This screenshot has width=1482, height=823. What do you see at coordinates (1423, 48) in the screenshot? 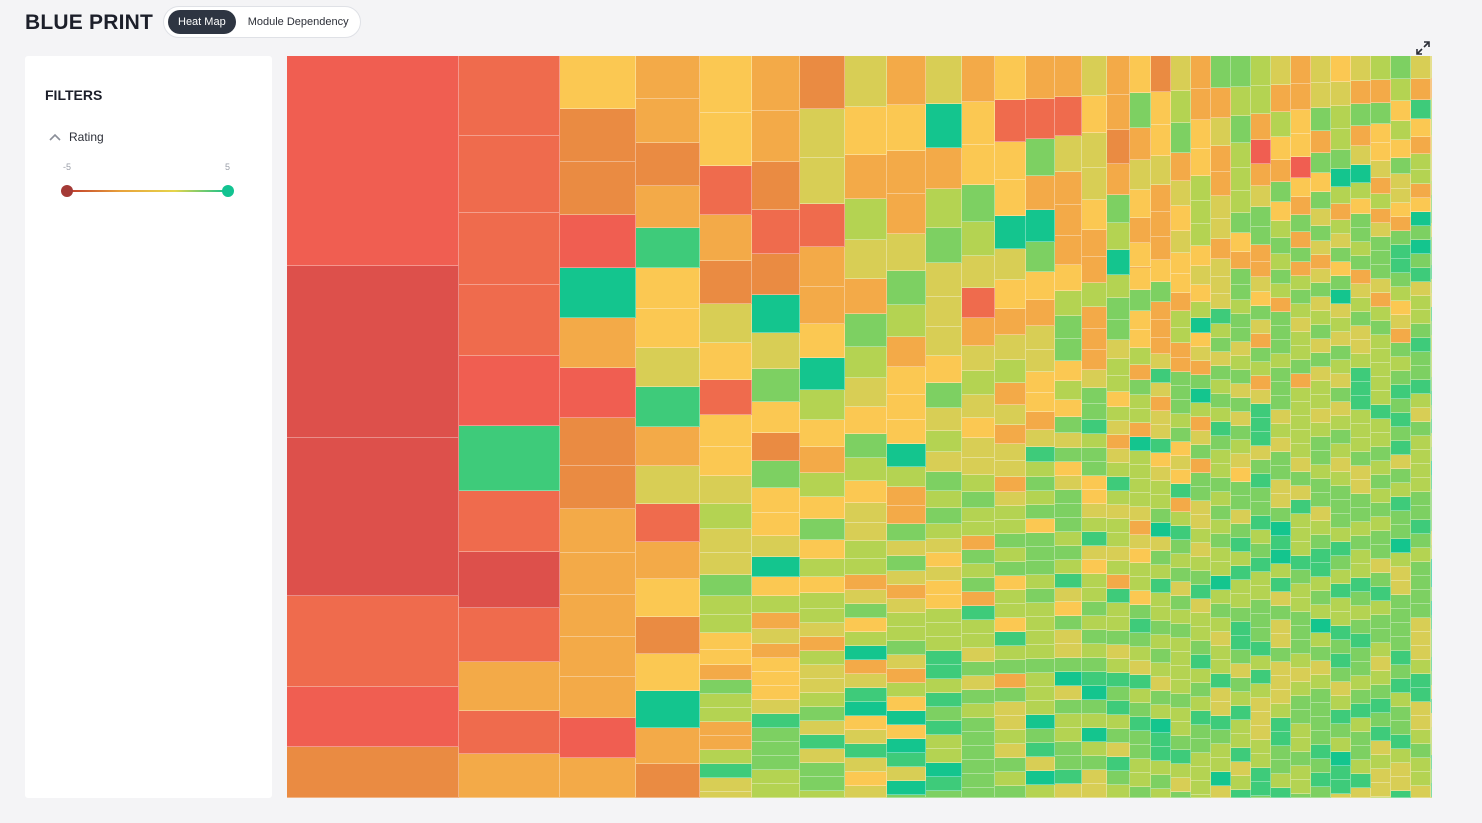
I see `expand-arrows-icon` at bounding box center [1423, 48].